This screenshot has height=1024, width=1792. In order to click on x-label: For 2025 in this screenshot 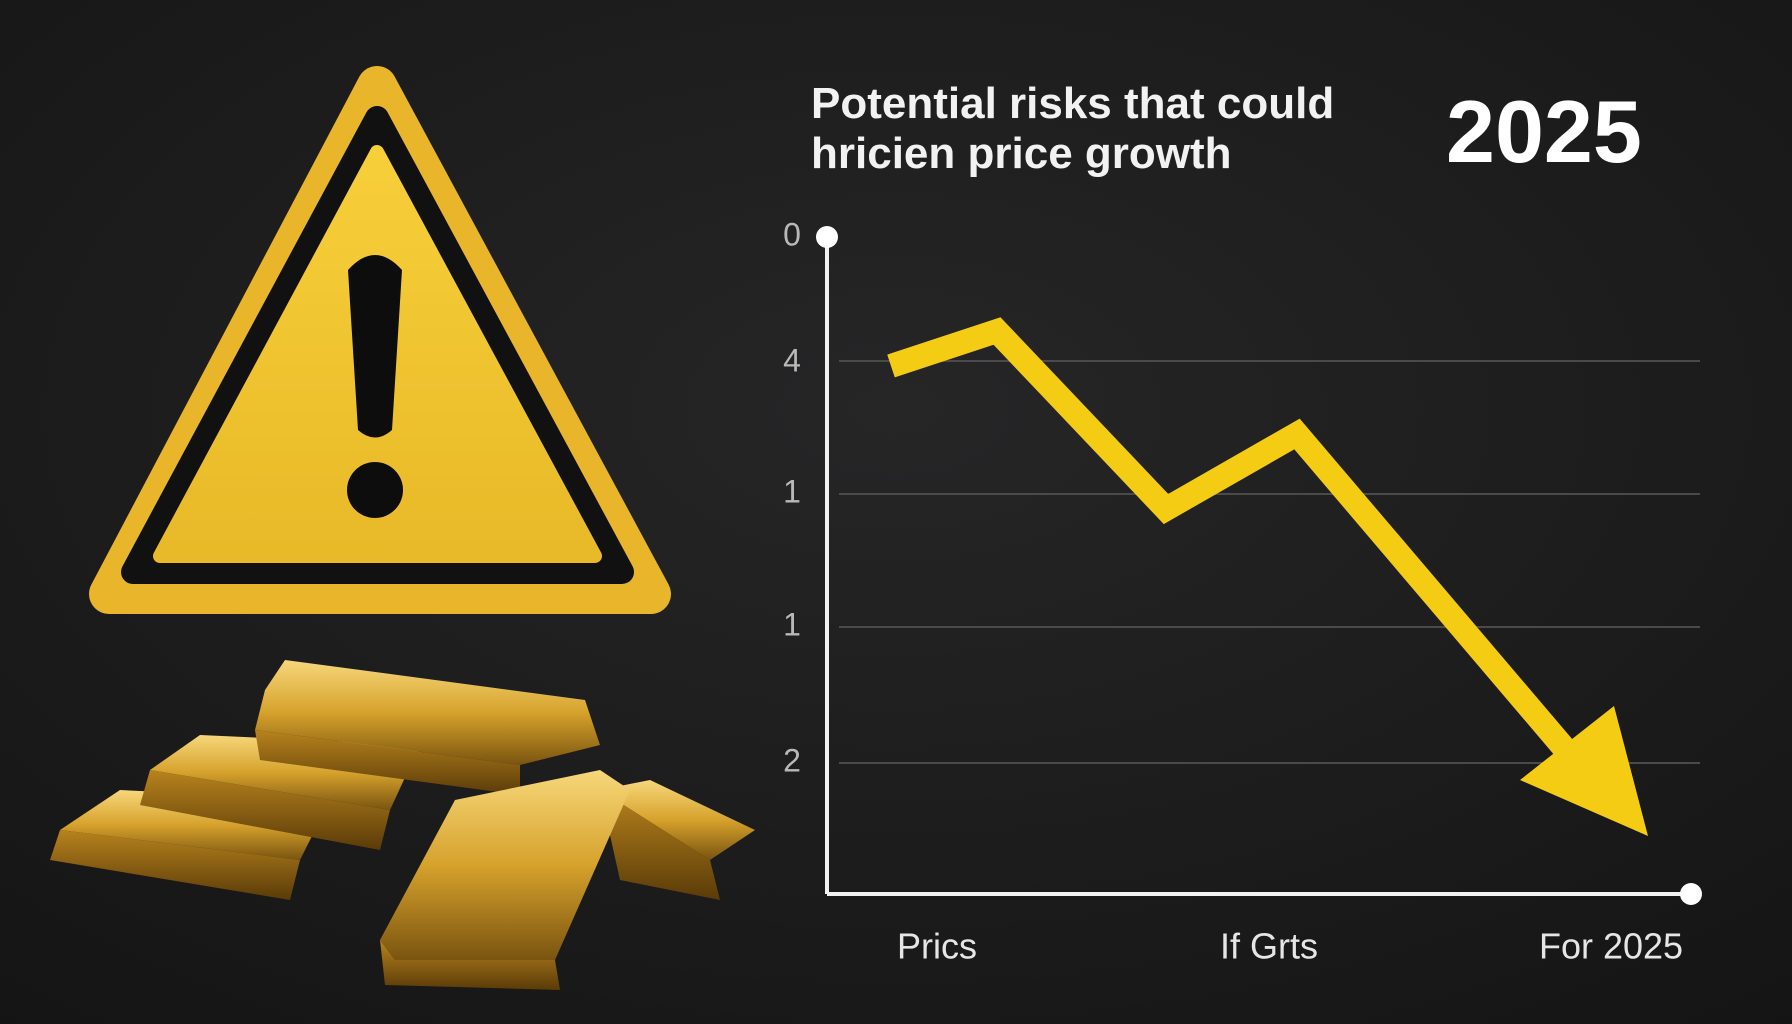, I will do `click(1611, 946)`.